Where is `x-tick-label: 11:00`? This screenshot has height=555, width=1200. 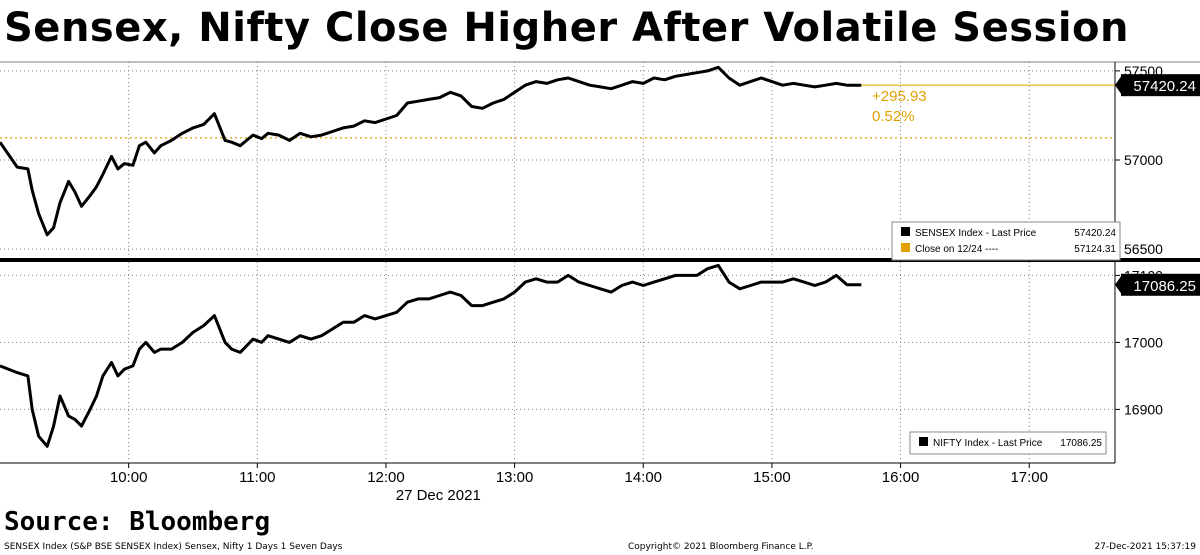
x-tick-label: 11:00 is located at coordinates (257, 477).